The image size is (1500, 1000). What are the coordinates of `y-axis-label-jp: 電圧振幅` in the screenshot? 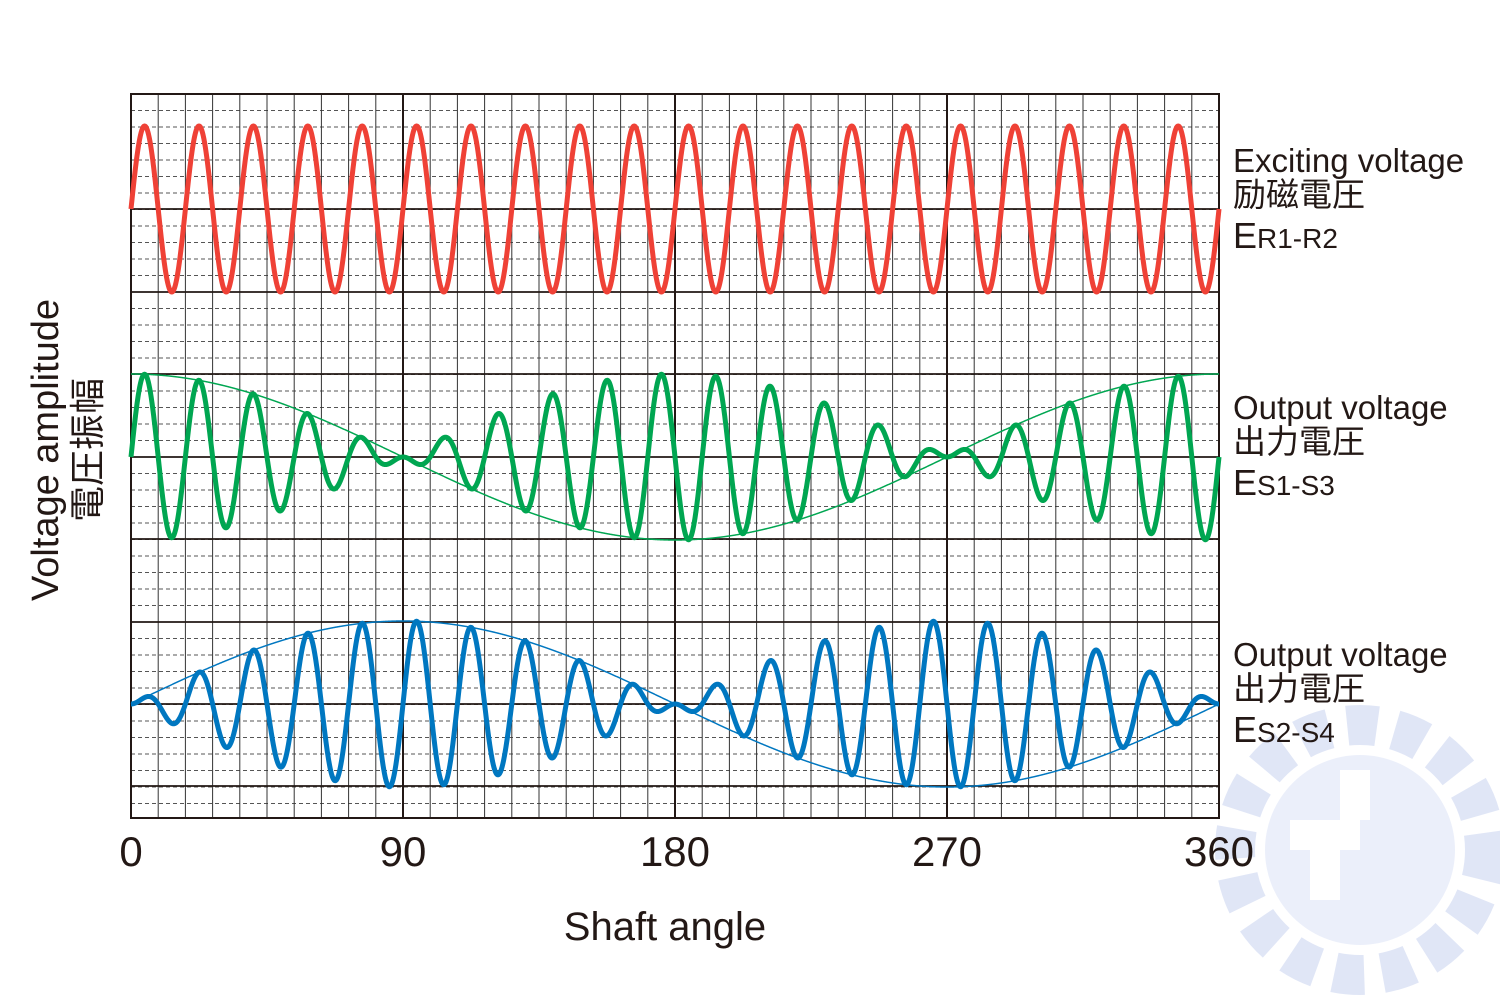 It's located at (87, 450).